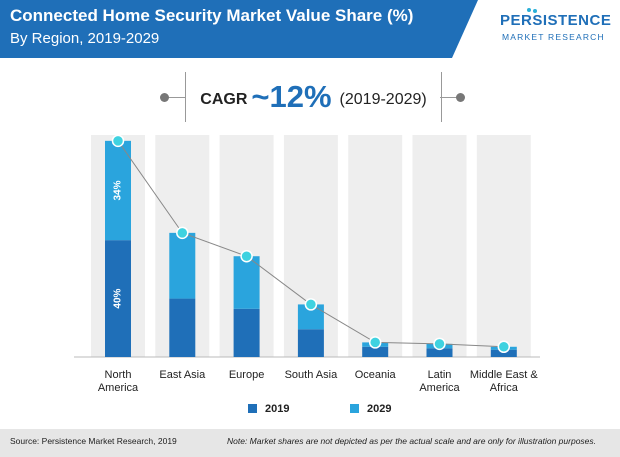 This screenshot has height=457, width=620. What do you see at coordinates (246, 375) in the screenshot?
I see `category-label: Europe` at bounding box center [246, 375].